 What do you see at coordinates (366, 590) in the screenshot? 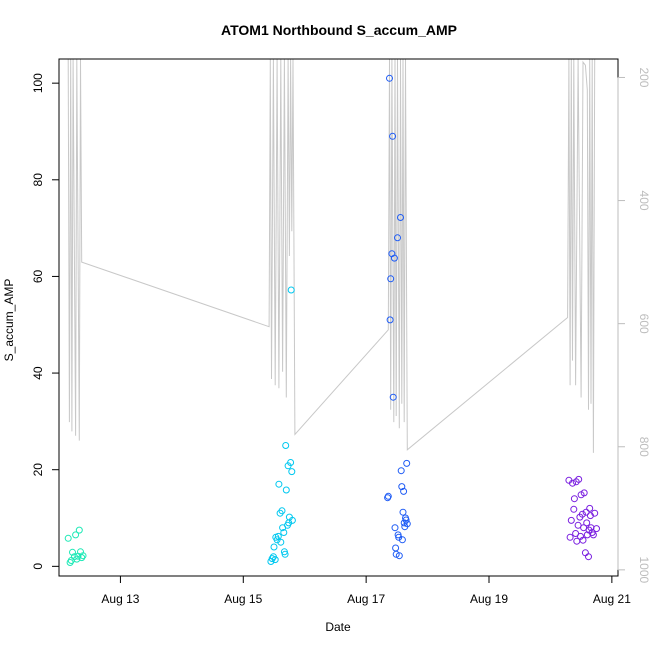
I see `x-axis: Aug 13 Aug 15 Aug 17 Aug 19 Aug 21` at bounding box center [366, 590].